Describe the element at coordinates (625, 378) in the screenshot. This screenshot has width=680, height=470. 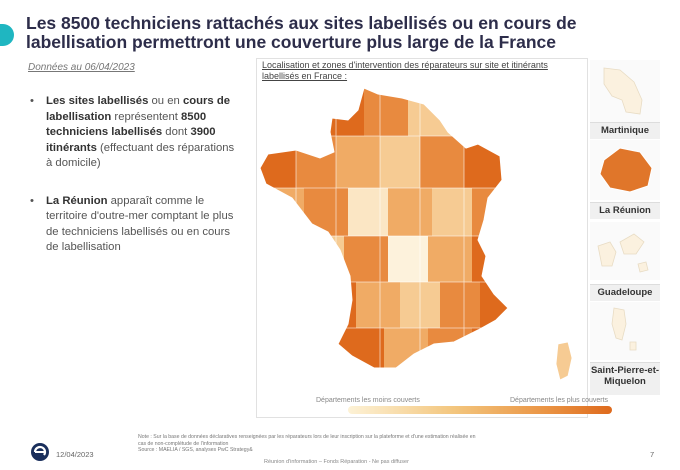
I see `saint-pierre-label: Saint-Pierre-et-Miquelon` at that location.